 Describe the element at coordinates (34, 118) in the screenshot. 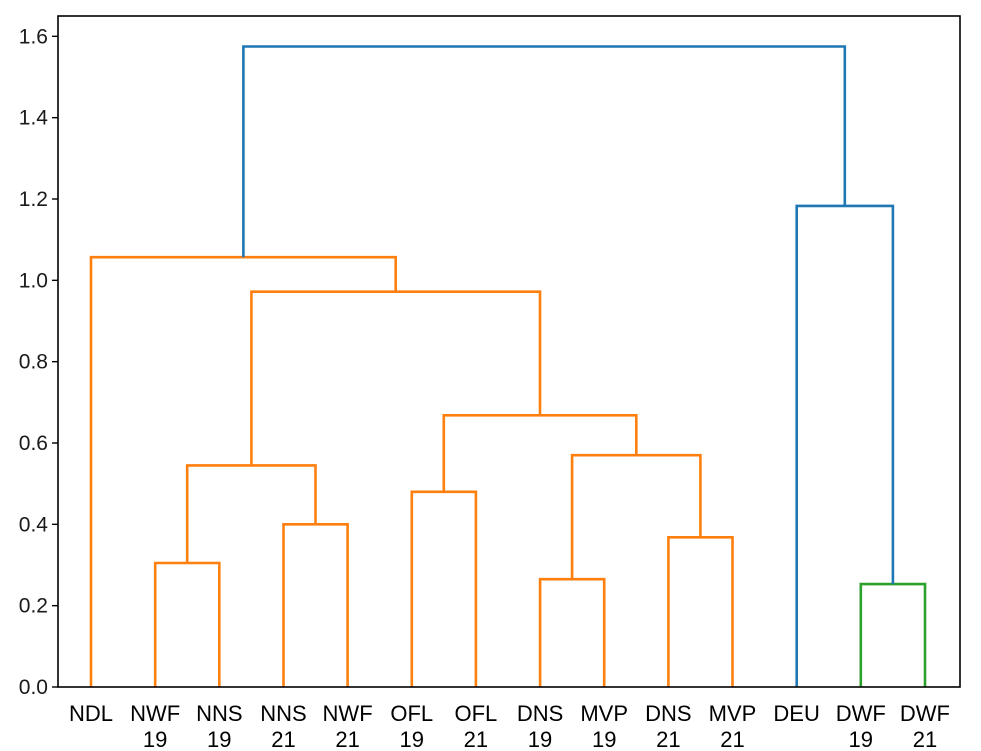

I see `y-tick-label: 1.4` at that location.